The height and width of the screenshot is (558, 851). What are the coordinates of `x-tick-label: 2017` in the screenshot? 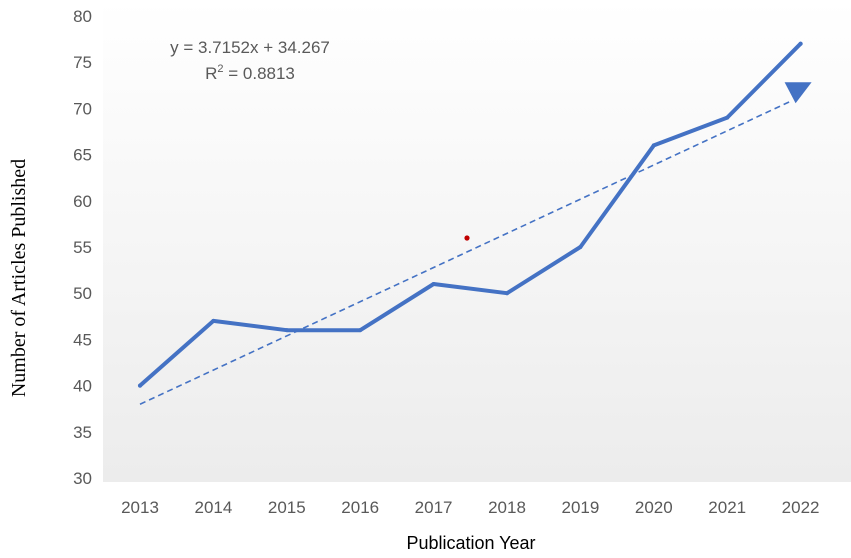 It's located at (434, 507).